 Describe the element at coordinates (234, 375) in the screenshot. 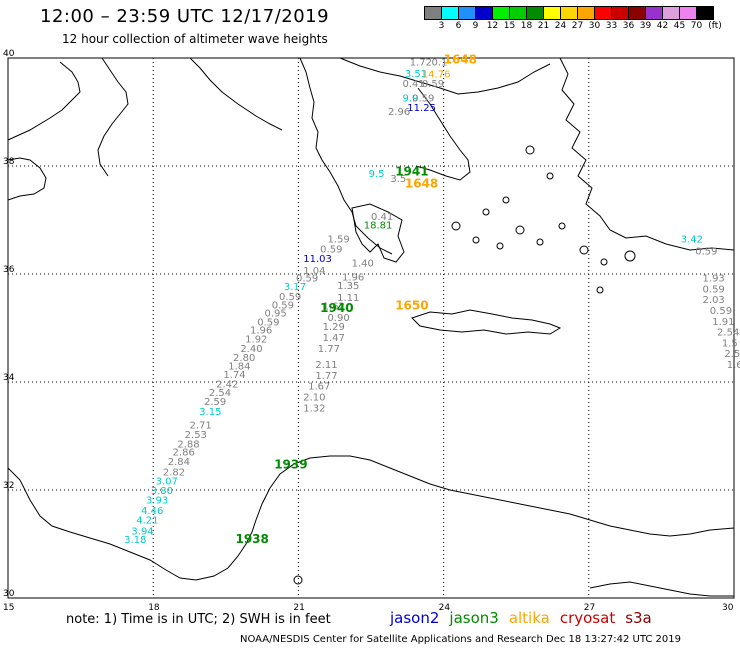

I see `wave-height-label: 1.74` at that location.